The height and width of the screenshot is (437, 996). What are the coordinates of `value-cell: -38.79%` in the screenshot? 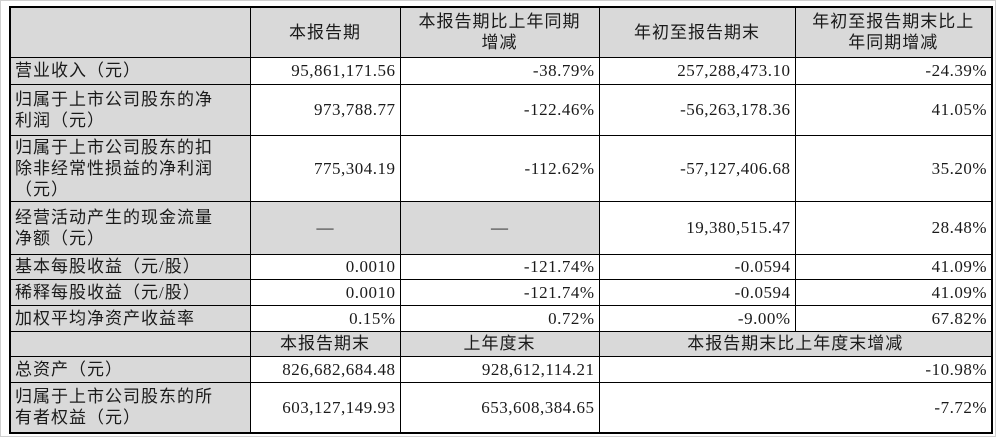 It's located at (499, 70).